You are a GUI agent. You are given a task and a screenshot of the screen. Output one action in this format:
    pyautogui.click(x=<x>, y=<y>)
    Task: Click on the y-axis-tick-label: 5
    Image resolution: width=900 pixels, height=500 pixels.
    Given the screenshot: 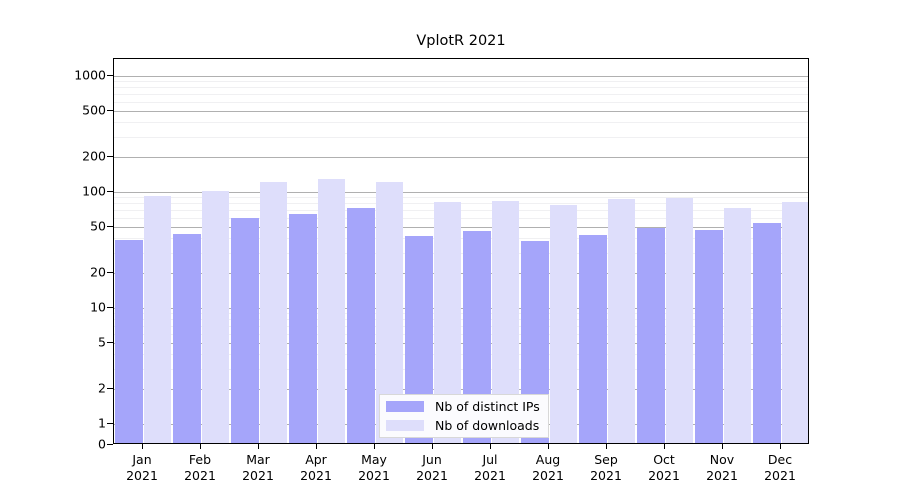 What is the action you would take?
    pyautogui.click(x=102, y=342)
    